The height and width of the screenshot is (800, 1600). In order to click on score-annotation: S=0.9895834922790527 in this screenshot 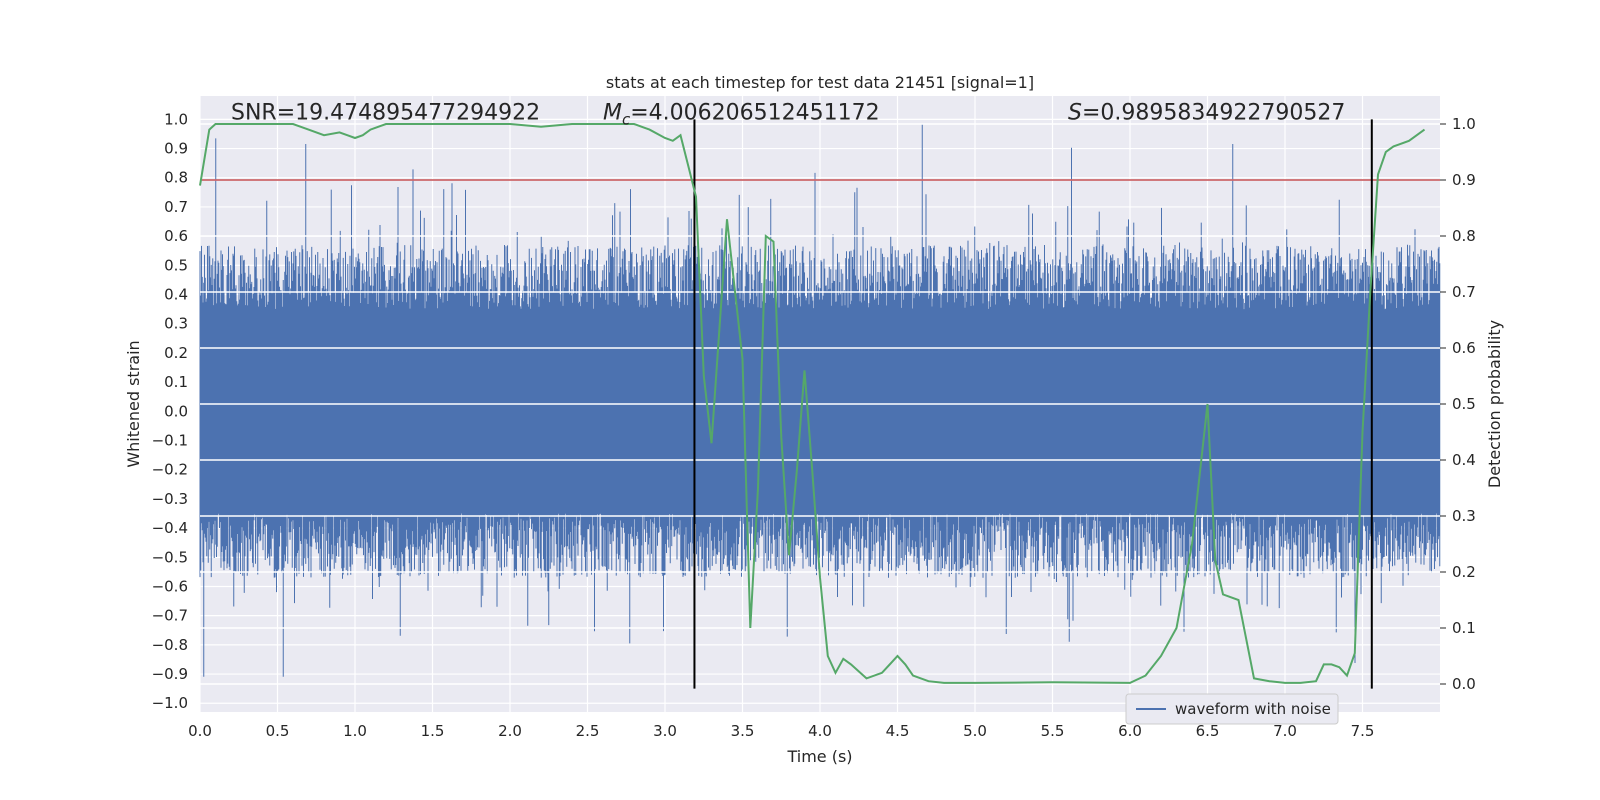, I will do `click(1206, 113)`.